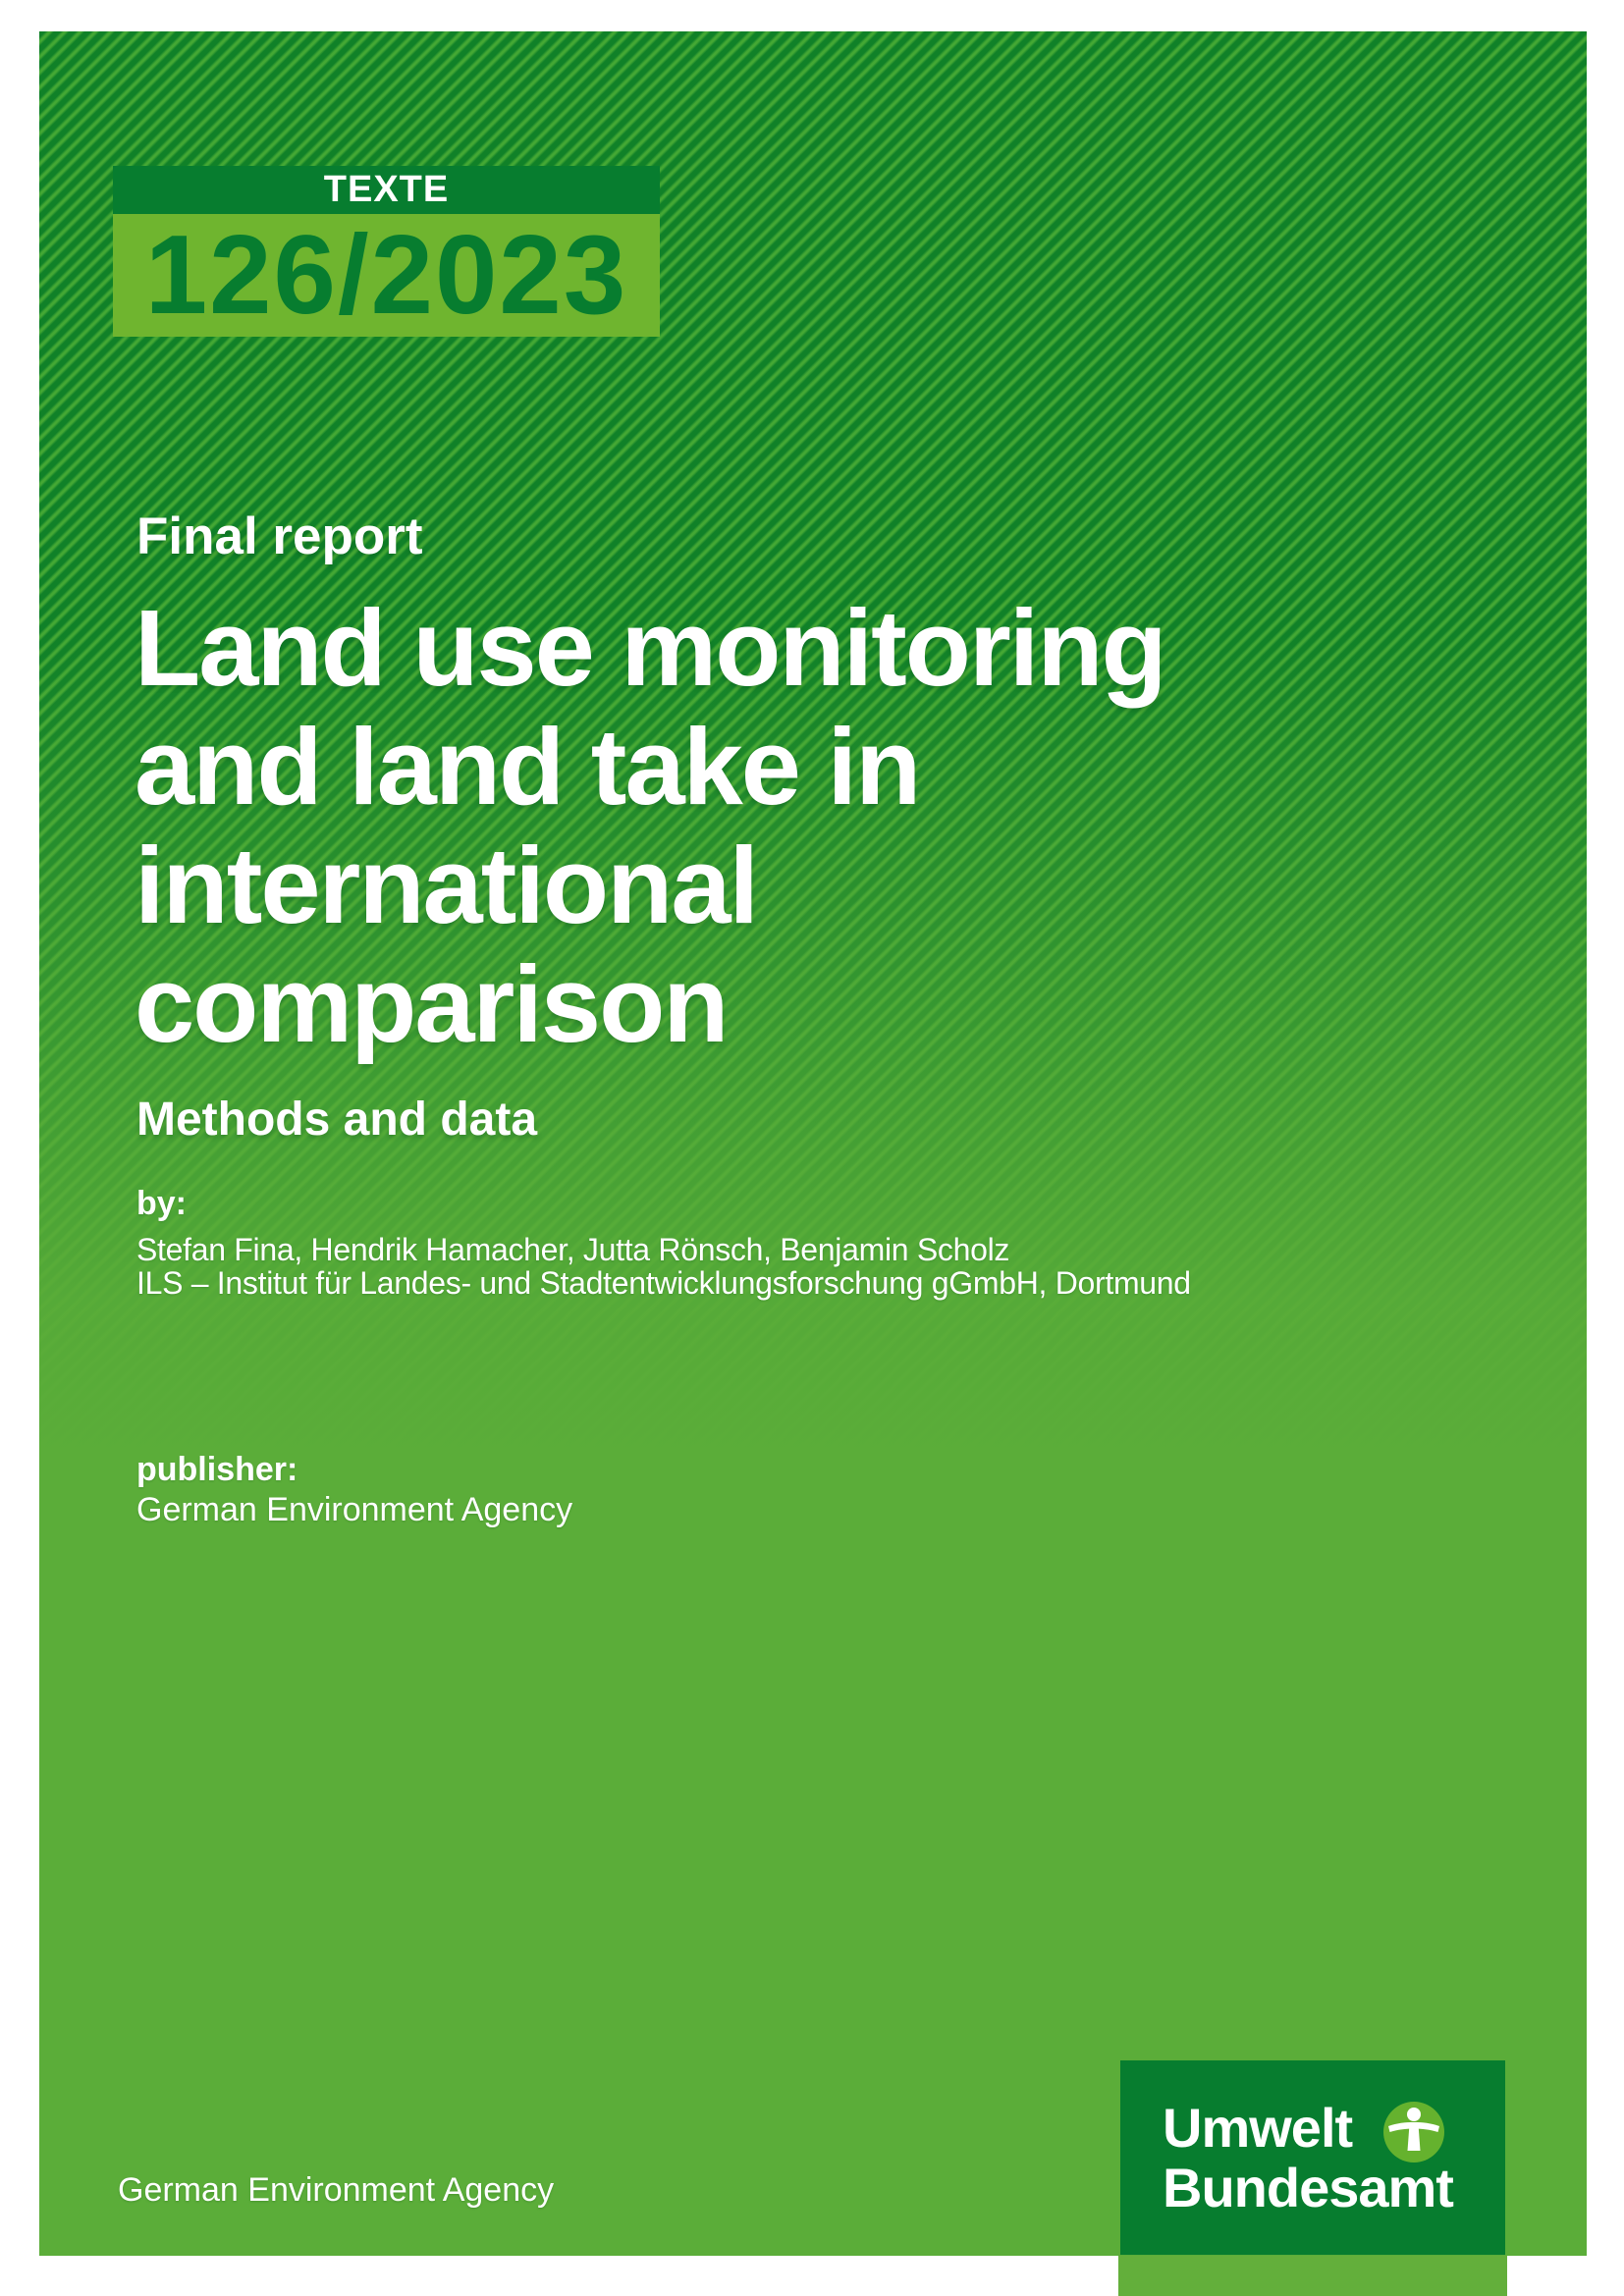 The image size is (1624, 2296). Describe the element at coordinates (217, 1469) in the screenshot. I see `publisher-label: publisher:` at that location.